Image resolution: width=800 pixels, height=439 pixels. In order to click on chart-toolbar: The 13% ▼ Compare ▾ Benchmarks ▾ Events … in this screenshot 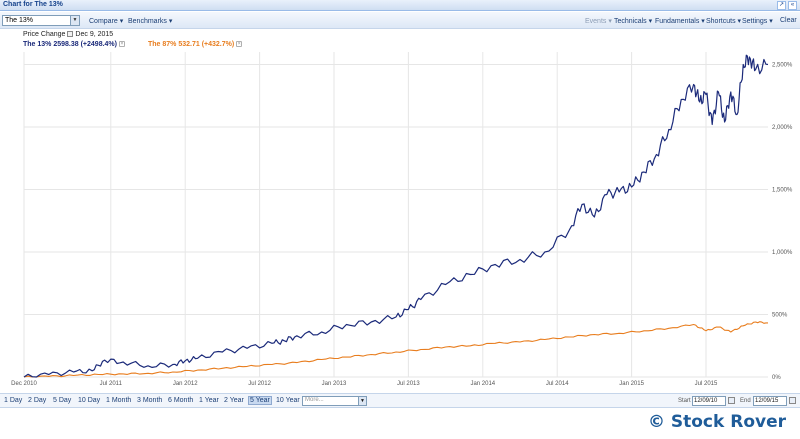, I will do `click(400, 20)`.